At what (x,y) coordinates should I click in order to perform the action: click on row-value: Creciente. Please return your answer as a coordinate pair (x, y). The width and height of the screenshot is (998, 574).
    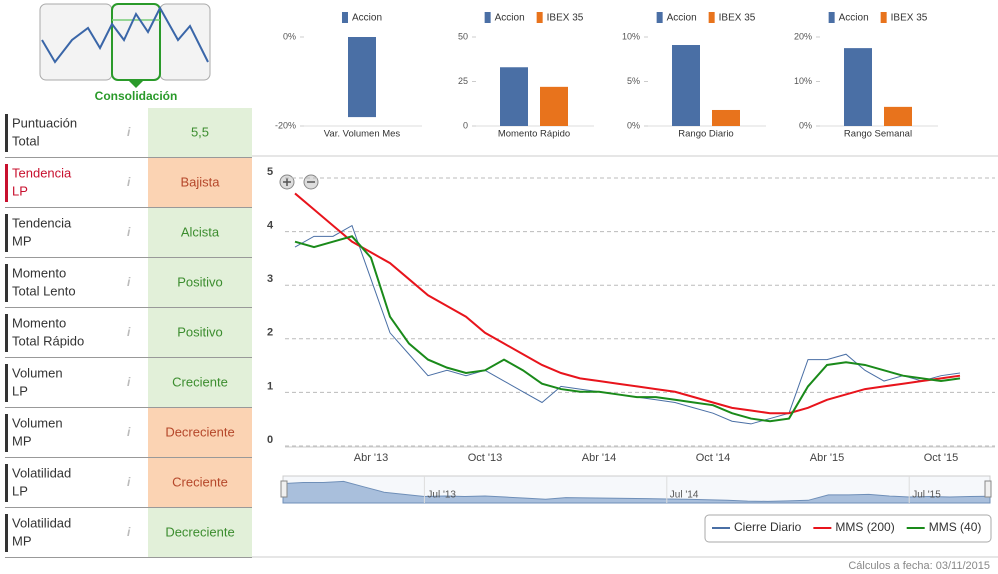
    Looking at the image, I should click on (200, 381).